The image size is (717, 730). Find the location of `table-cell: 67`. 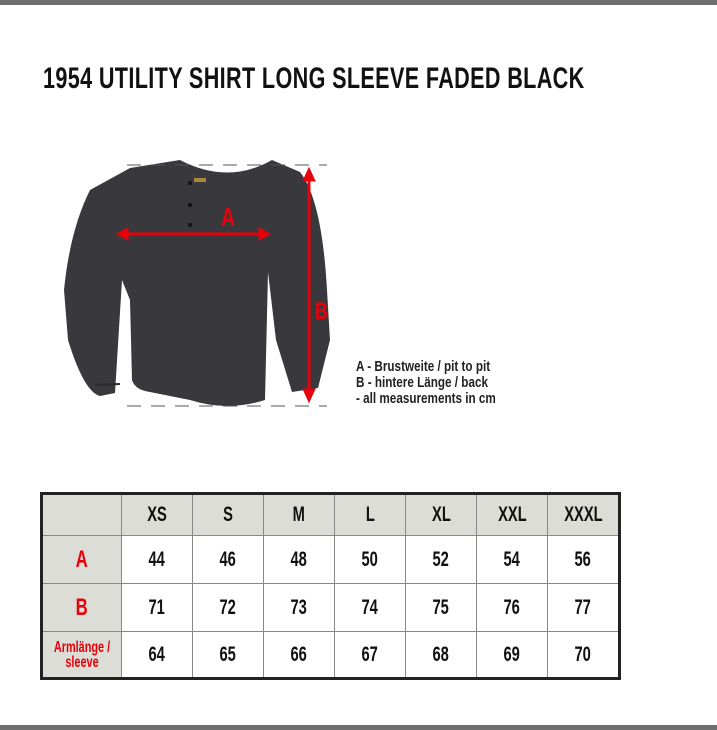

table-cell: 67 is located at coordinates (370, 655).